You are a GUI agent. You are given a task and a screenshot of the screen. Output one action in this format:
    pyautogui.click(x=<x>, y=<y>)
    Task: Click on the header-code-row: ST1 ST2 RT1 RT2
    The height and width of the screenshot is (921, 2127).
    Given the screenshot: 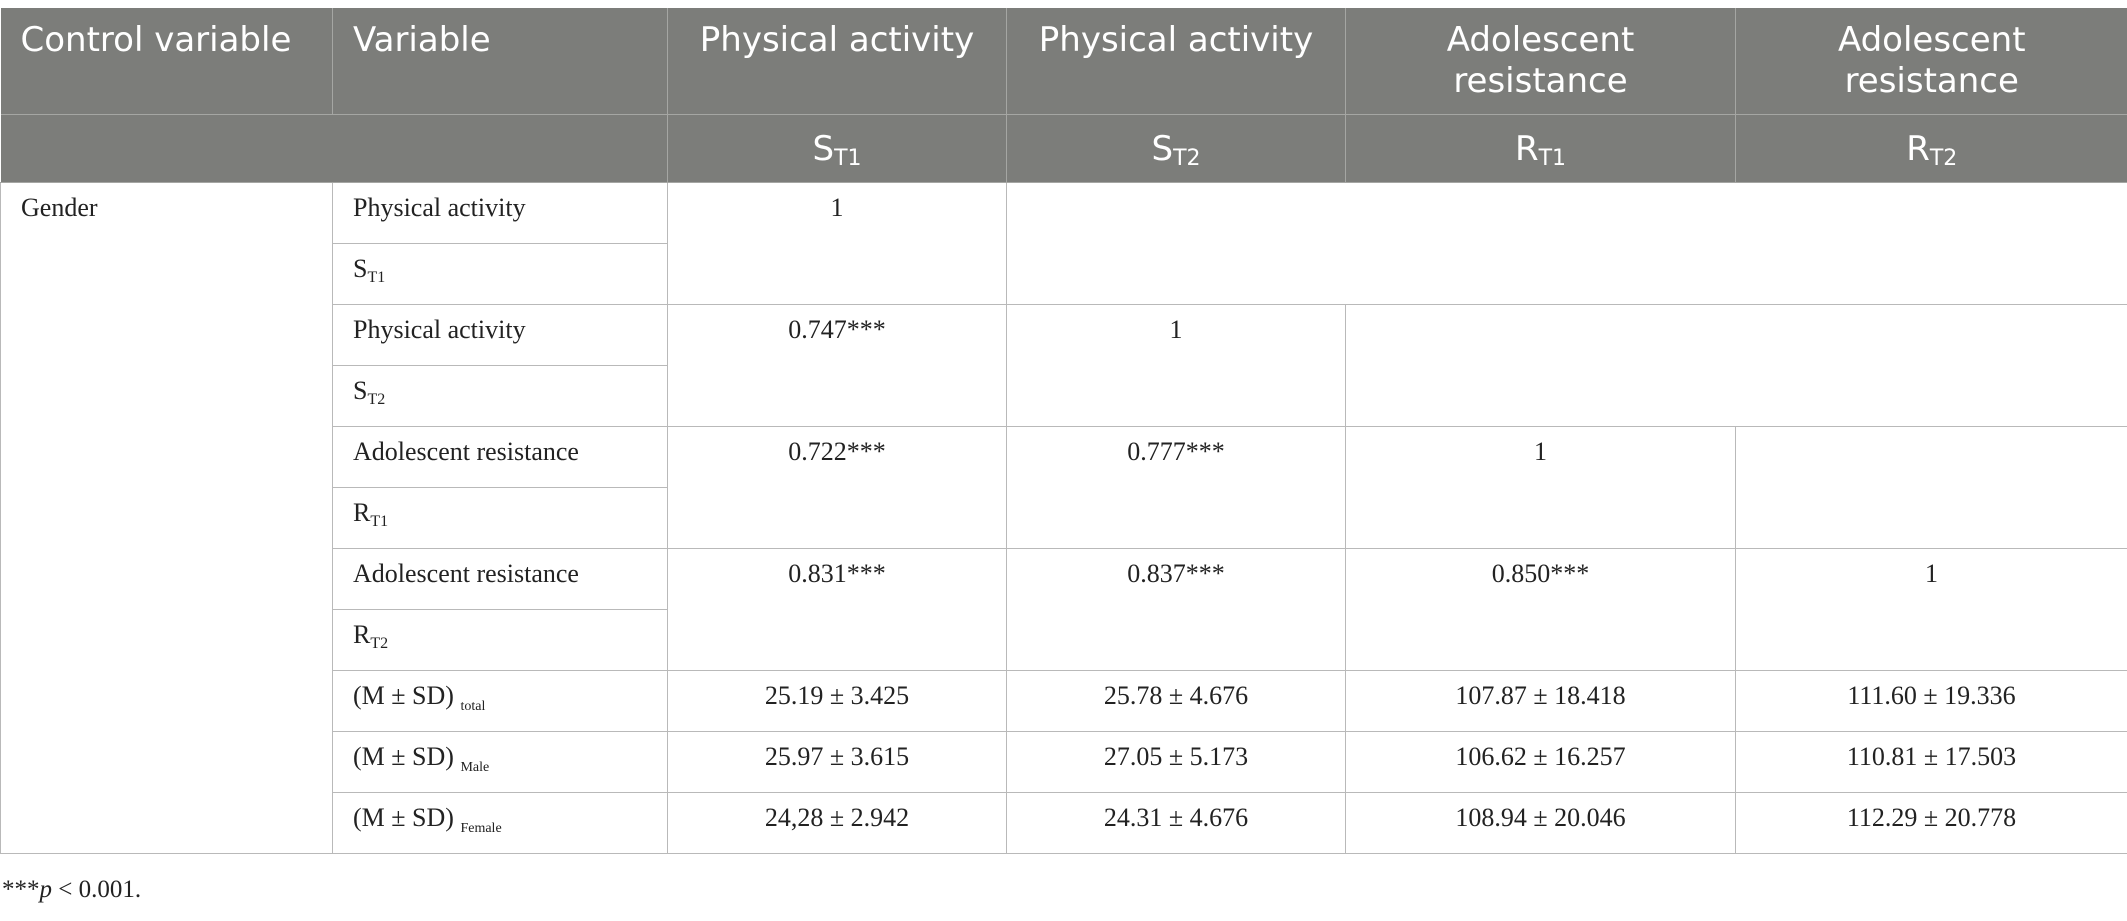 What is the action you would take?
    pyautogui.click(x=1063, y=148)
    